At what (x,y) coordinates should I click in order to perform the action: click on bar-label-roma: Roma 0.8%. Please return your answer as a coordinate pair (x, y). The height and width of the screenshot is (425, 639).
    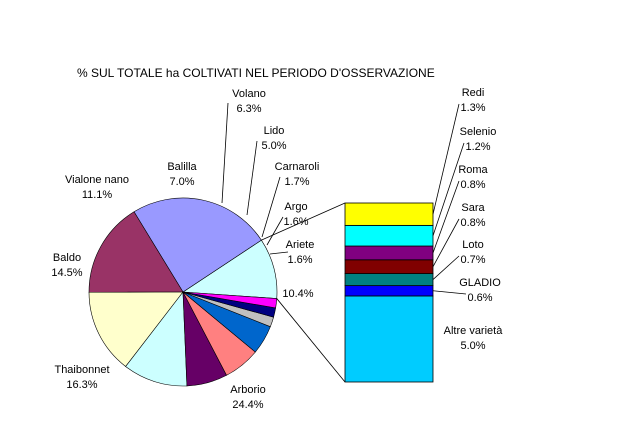
    Looking at the image, I should click on (473, 177).